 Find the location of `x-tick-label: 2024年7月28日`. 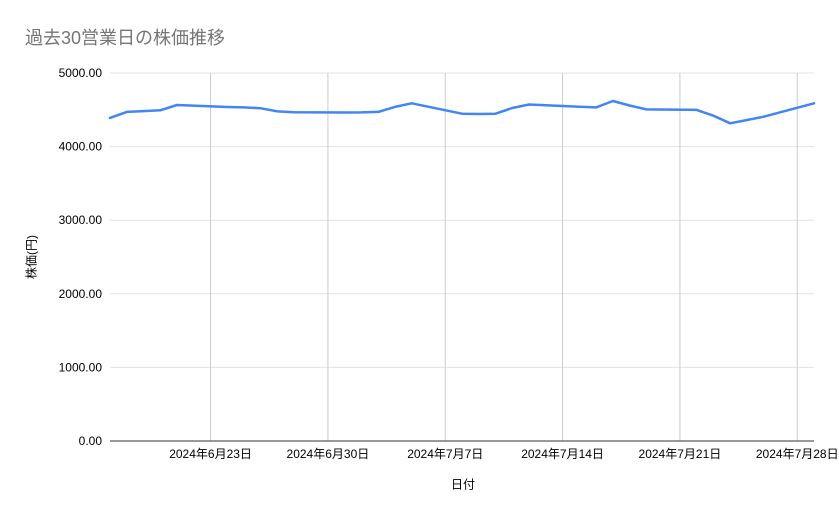

x-tick-label: 2024年7月28日 is located at coordinates (797, 454).